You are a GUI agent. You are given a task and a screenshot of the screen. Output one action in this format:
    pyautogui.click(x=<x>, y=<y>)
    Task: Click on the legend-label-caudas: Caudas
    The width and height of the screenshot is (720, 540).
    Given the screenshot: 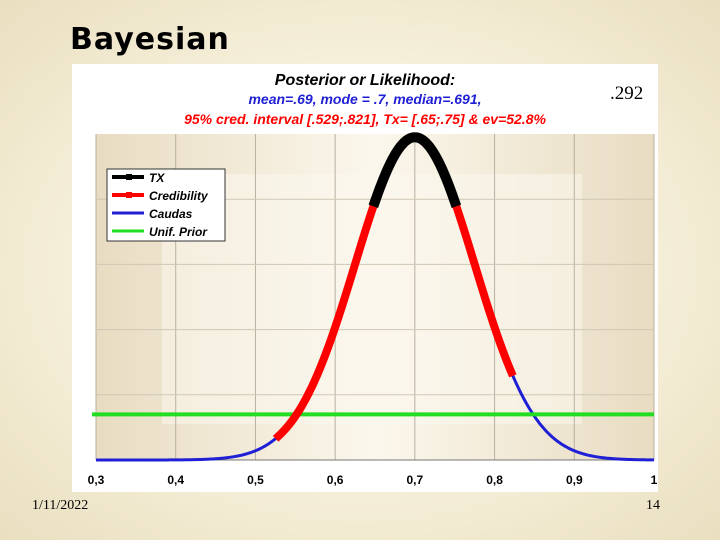 What is the action you would take?
    pyautogui.click(x=171, y=214)
    